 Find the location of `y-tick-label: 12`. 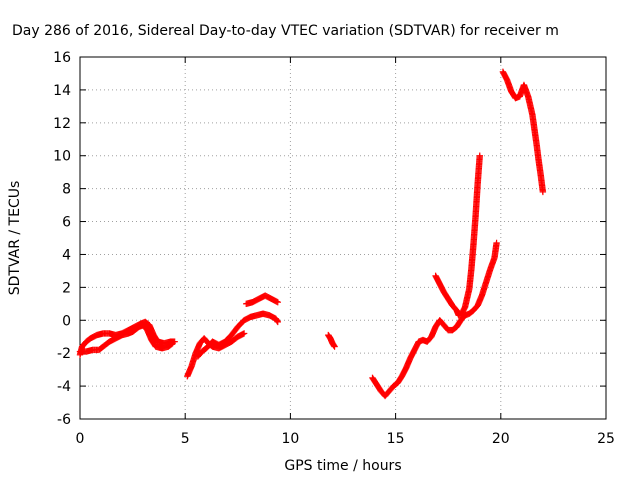

y-tick-label: 12 is located at coordinates (62, 124).